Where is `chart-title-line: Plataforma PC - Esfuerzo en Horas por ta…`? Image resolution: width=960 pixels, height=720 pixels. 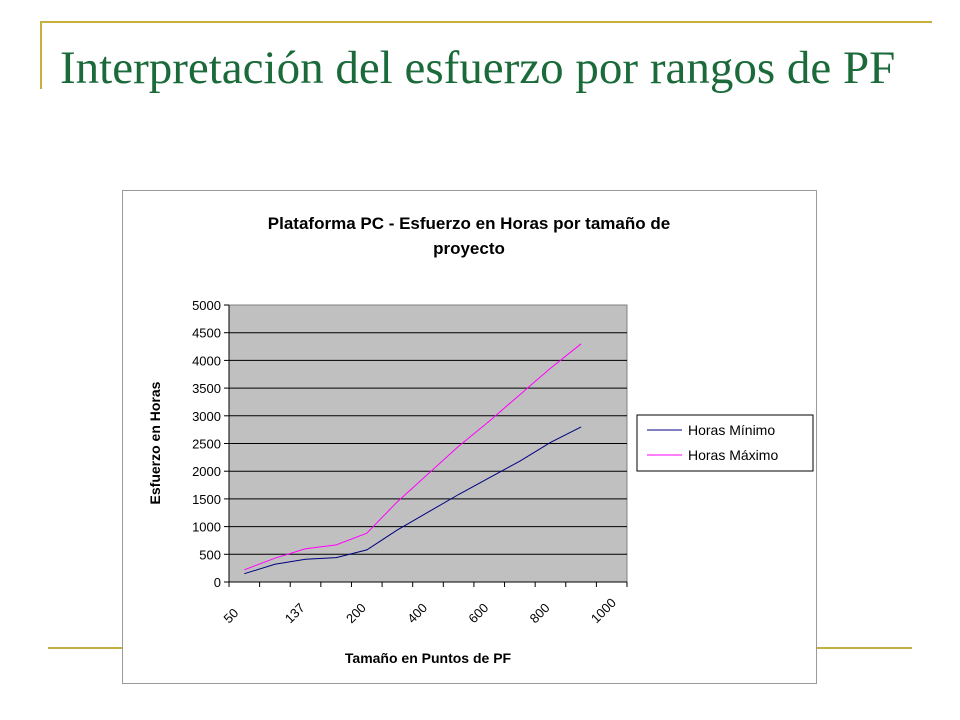 chart-title-line: Plataforma PC - Esfuerzo en Horas por ta… is located at coordinates (469, 223).